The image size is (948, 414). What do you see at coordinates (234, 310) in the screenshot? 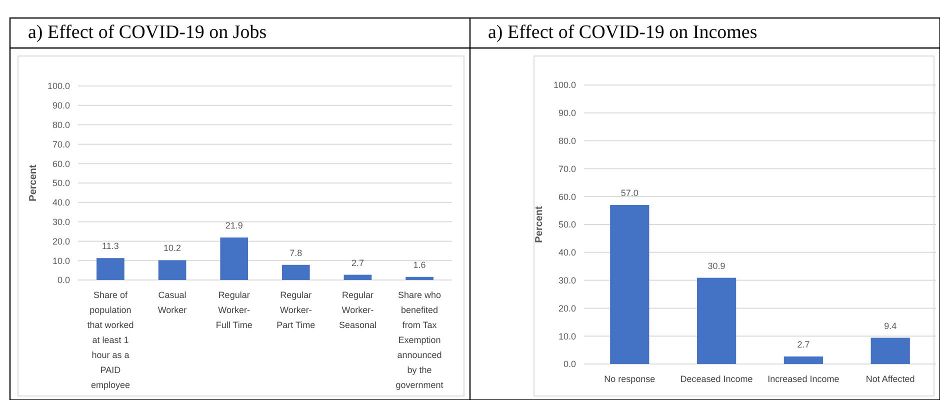
I see `x-tick-label: Regular Worker- Full Time` at bounding box center [234, 310].